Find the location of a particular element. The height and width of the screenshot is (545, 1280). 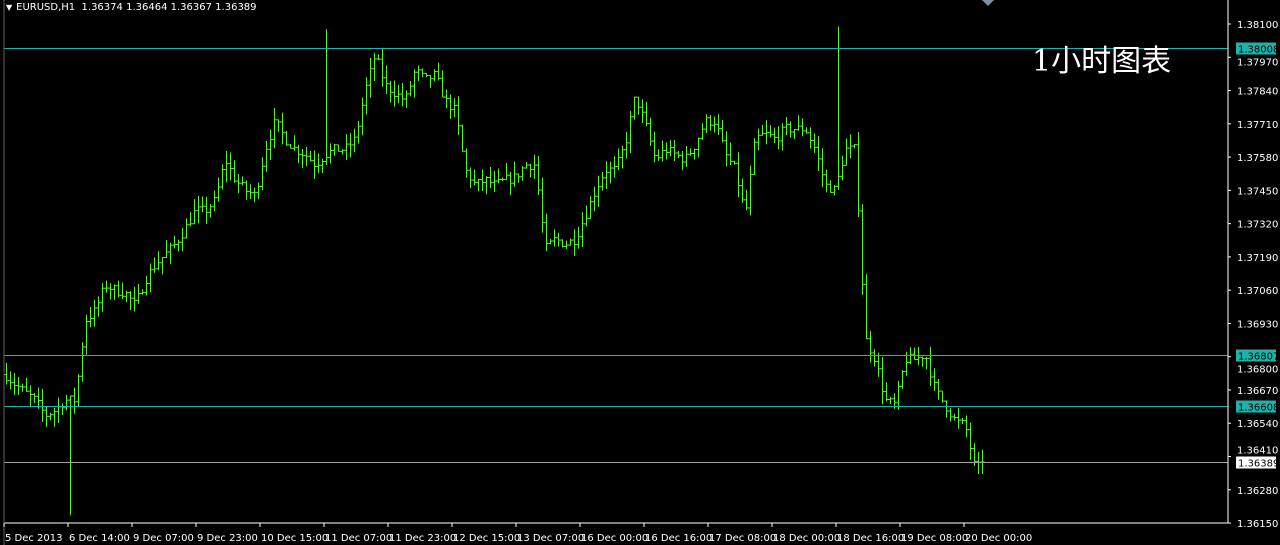

time-tick-label: 18 Dec 16:00 is located at coordinates (870, 538).